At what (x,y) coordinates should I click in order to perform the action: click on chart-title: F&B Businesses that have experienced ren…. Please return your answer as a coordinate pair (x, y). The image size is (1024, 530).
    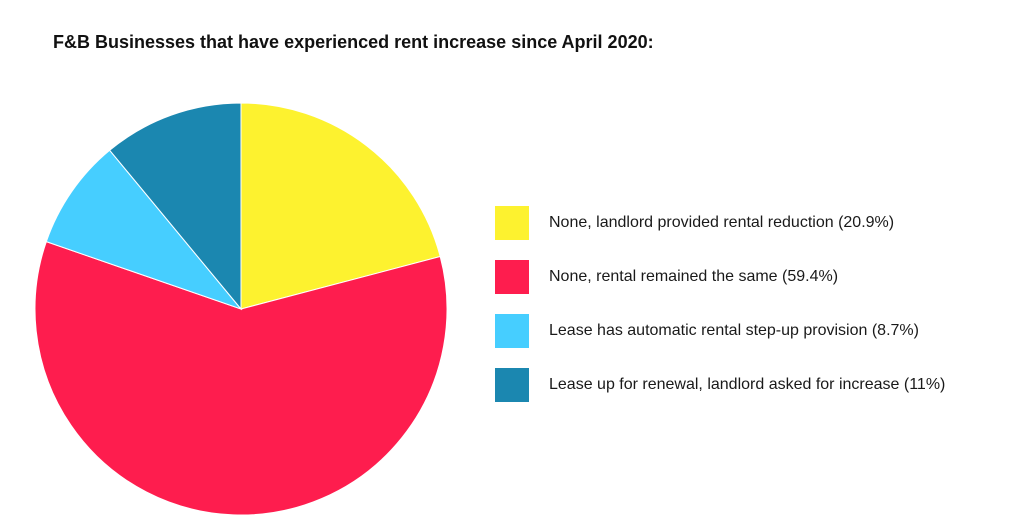
    Looking at the image, I should click on (353, 42).